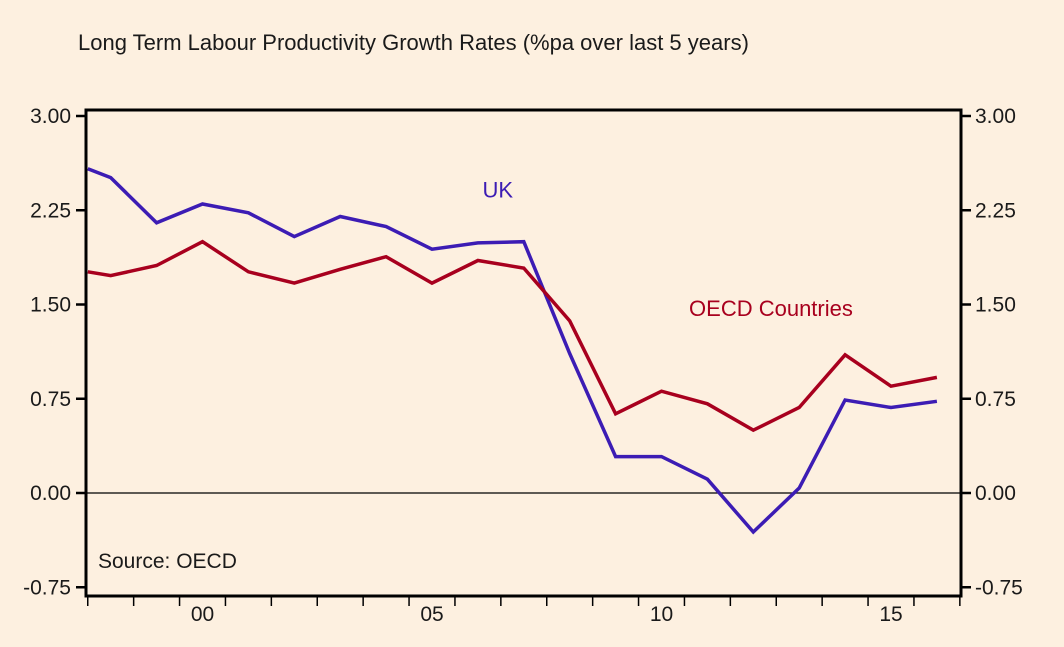 The width and height of the screenshot is (1064, 647). What do you see at coordinates (431, 614) in the screenshot?
I see `x-tick-label: 05` at bounding box center [431, 614].